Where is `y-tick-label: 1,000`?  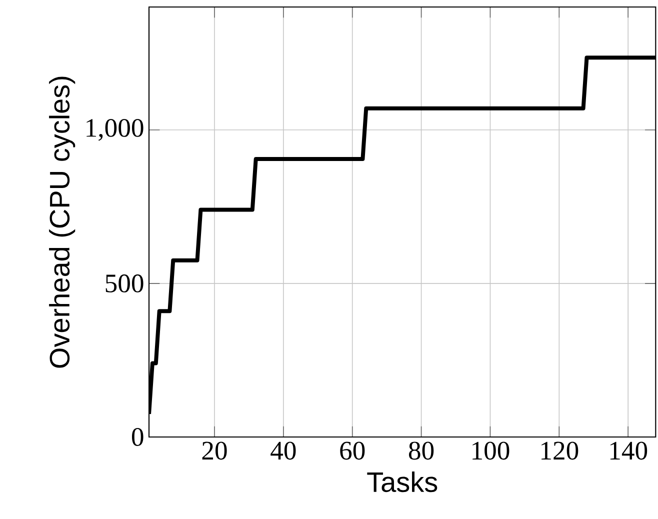 y-tick-label: 1,000 is located at coordinates (115, 129).